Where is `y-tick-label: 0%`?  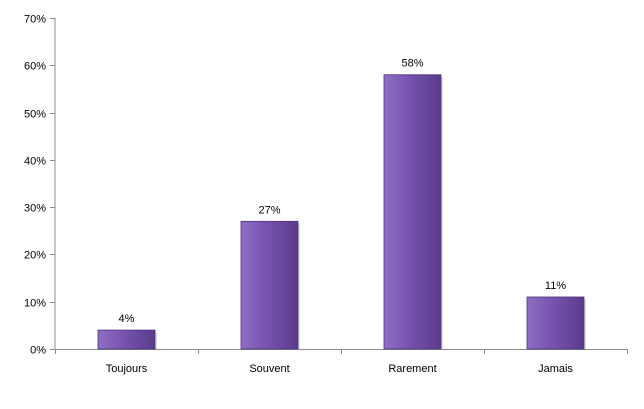 y-tick-label: 0% is located at coordinates (38, 351).